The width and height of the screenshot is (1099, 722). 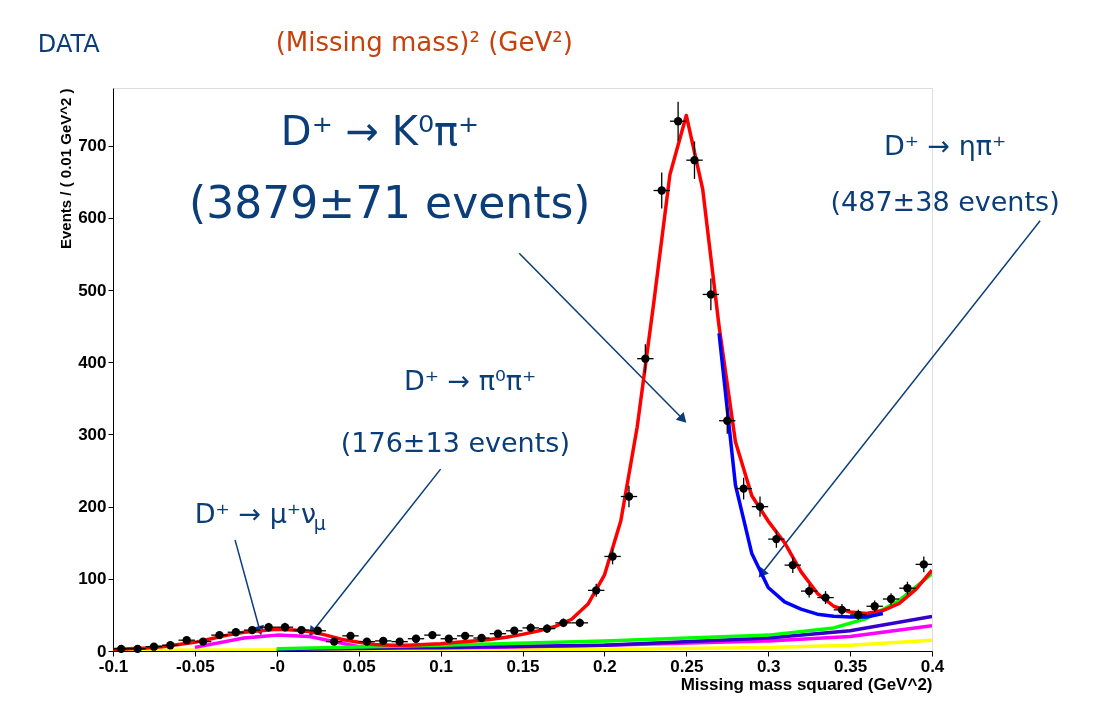 I want to click on y-tick-label: 200, so click(x=92, y=507).